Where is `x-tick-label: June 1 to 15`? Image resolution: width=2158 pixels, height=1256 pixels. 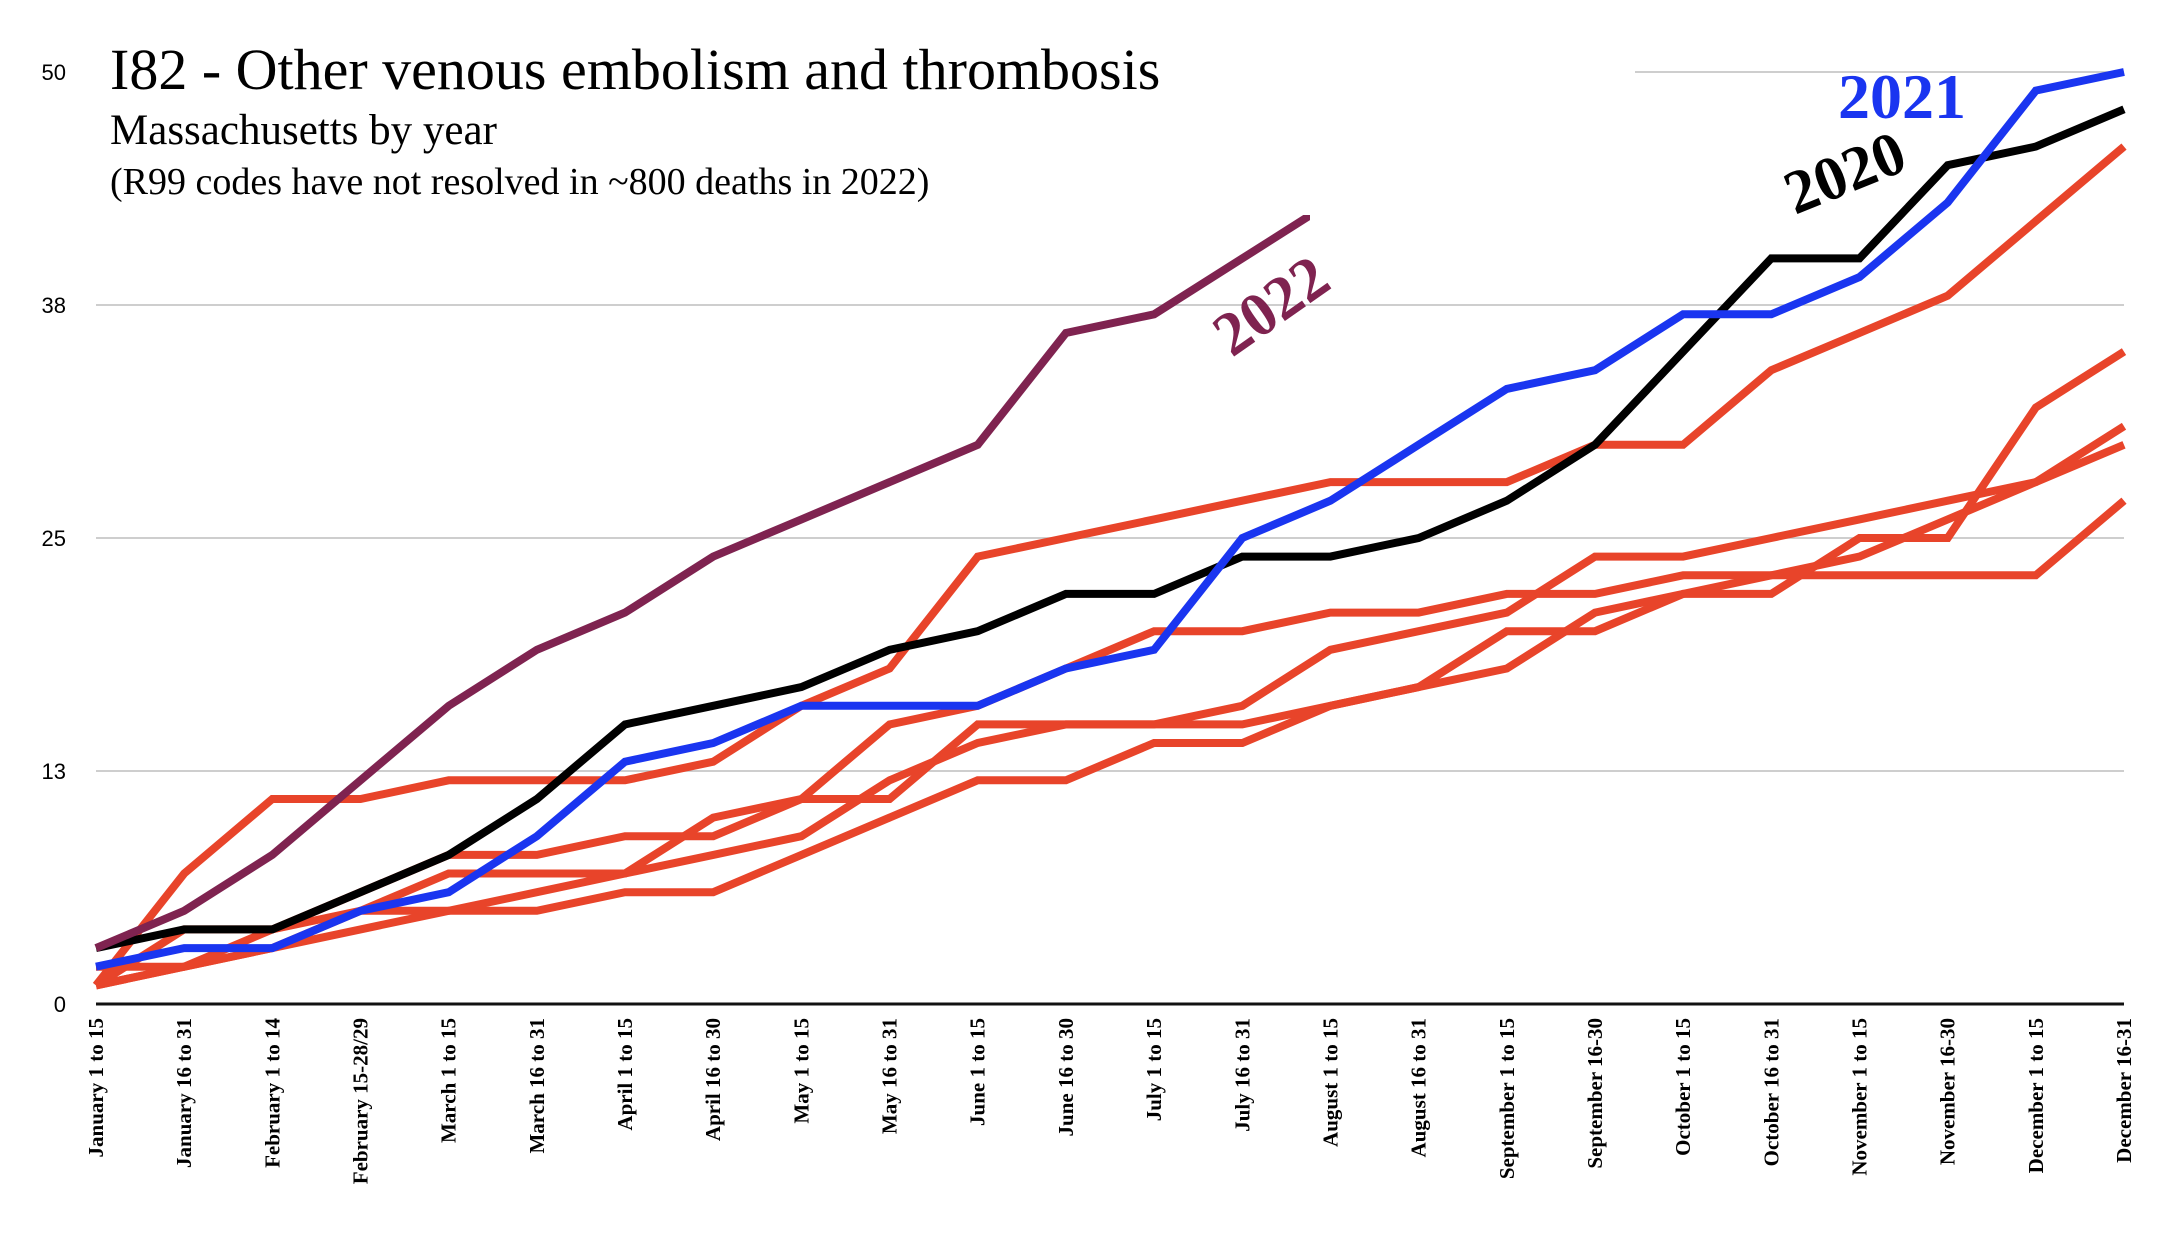
x-tick-label: June 1 to 15 is located at coordinates (978, 1072).